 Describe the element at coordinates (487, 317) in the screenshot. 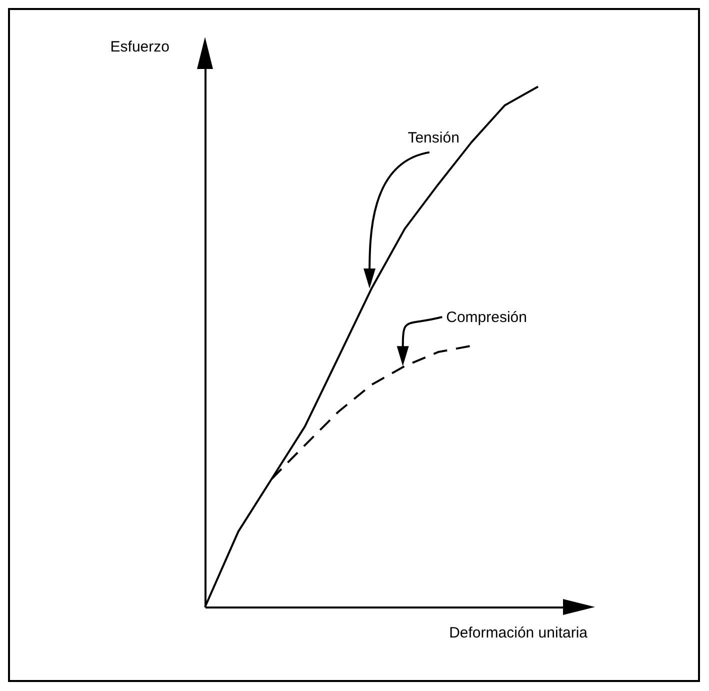

I see `series-label: Compresión` at that location.